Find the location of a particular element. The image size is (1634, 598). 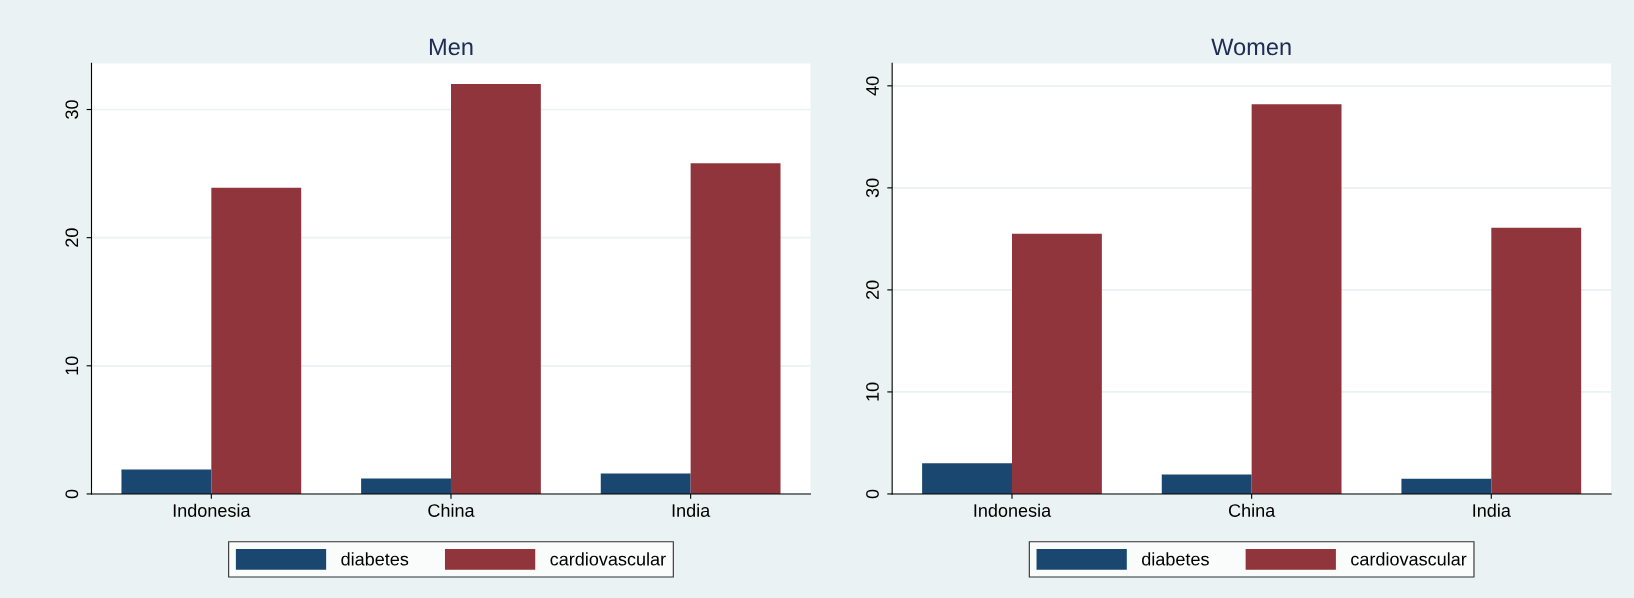

y-tick-label: 40 is located at coordinates (872, 86).